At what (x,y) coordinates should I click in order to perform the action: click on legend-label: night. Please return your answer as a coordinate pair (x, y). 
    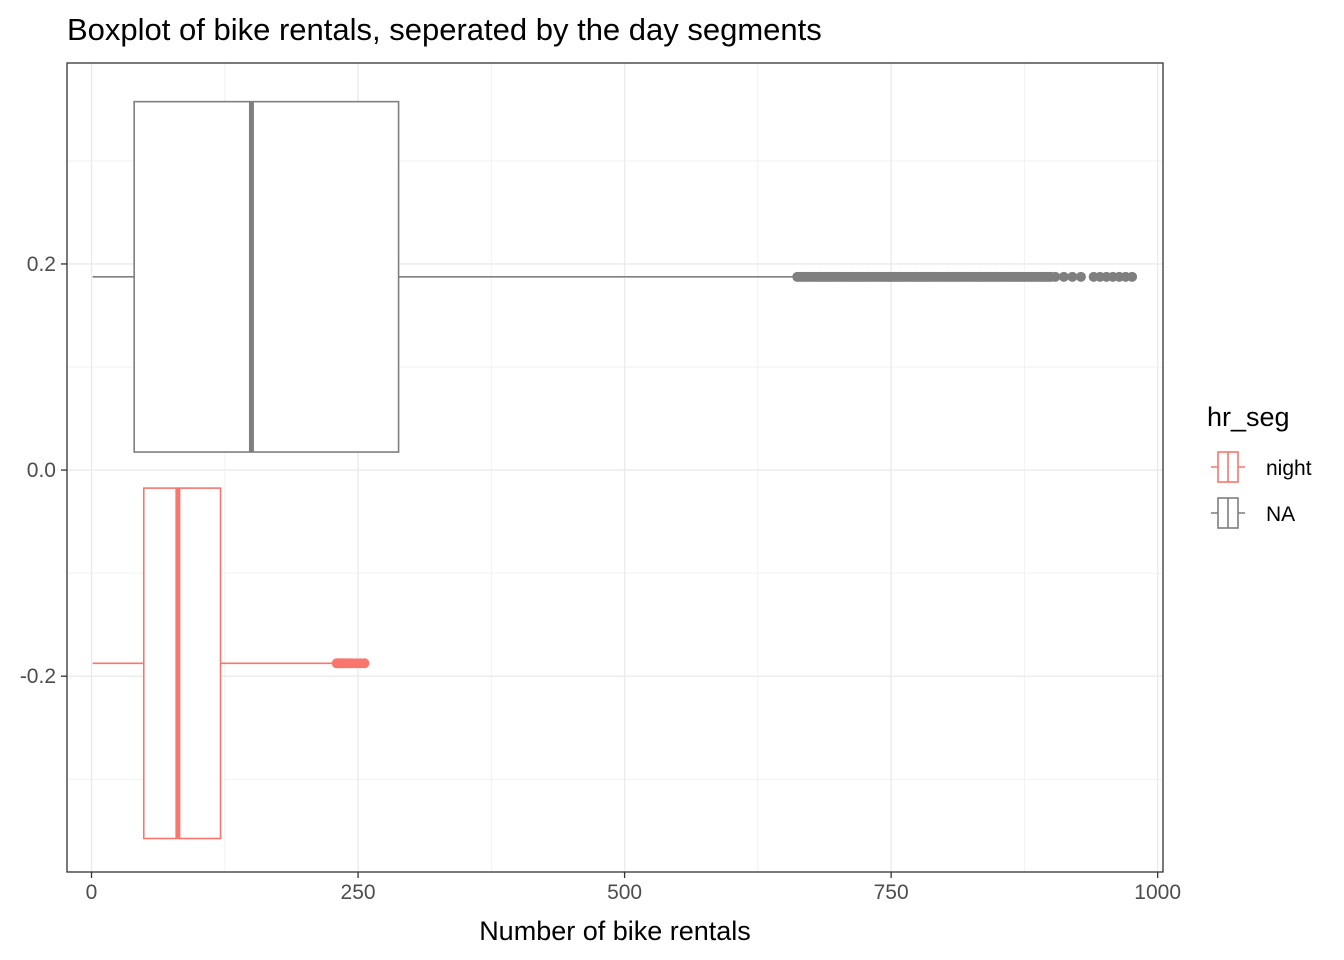
    Looking at the image, I should click on (1289, 468).